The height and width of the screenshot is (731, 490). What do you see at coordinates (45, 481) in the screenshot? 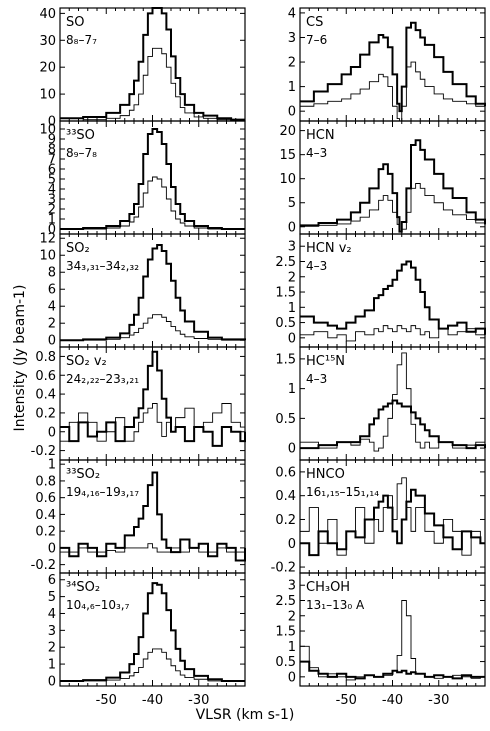
I see `y-tick-label: 0.8` at bounding box center [45, 481].